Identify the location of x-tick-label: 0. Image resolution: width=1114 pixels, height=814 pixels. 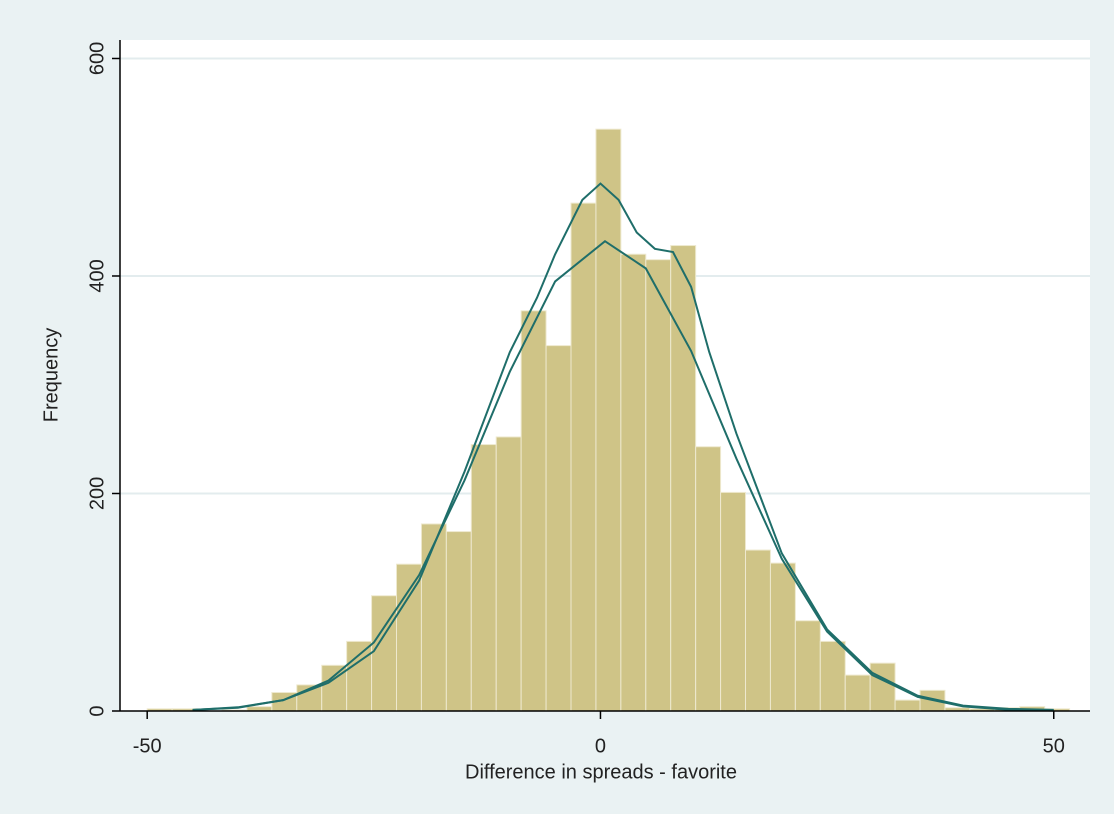
(600, 746).